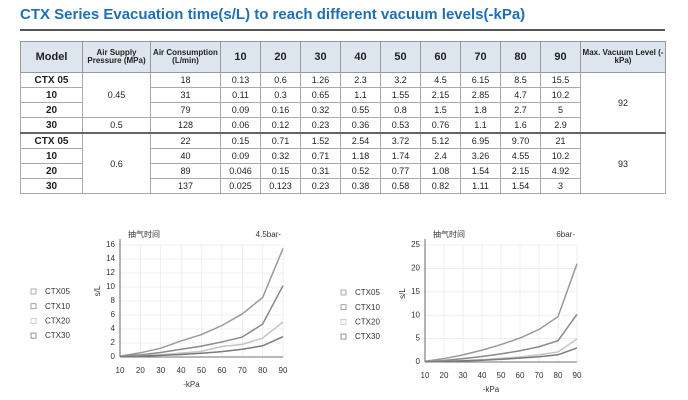 This screenshot has width=688, height=400. Describe the element at coordinates (343, 156) in the screenshot. I see `table-row: 10 40 0.09 0.32 0.71 1.18 1.74 2.4 3.26 4.55 10.2` at that location.